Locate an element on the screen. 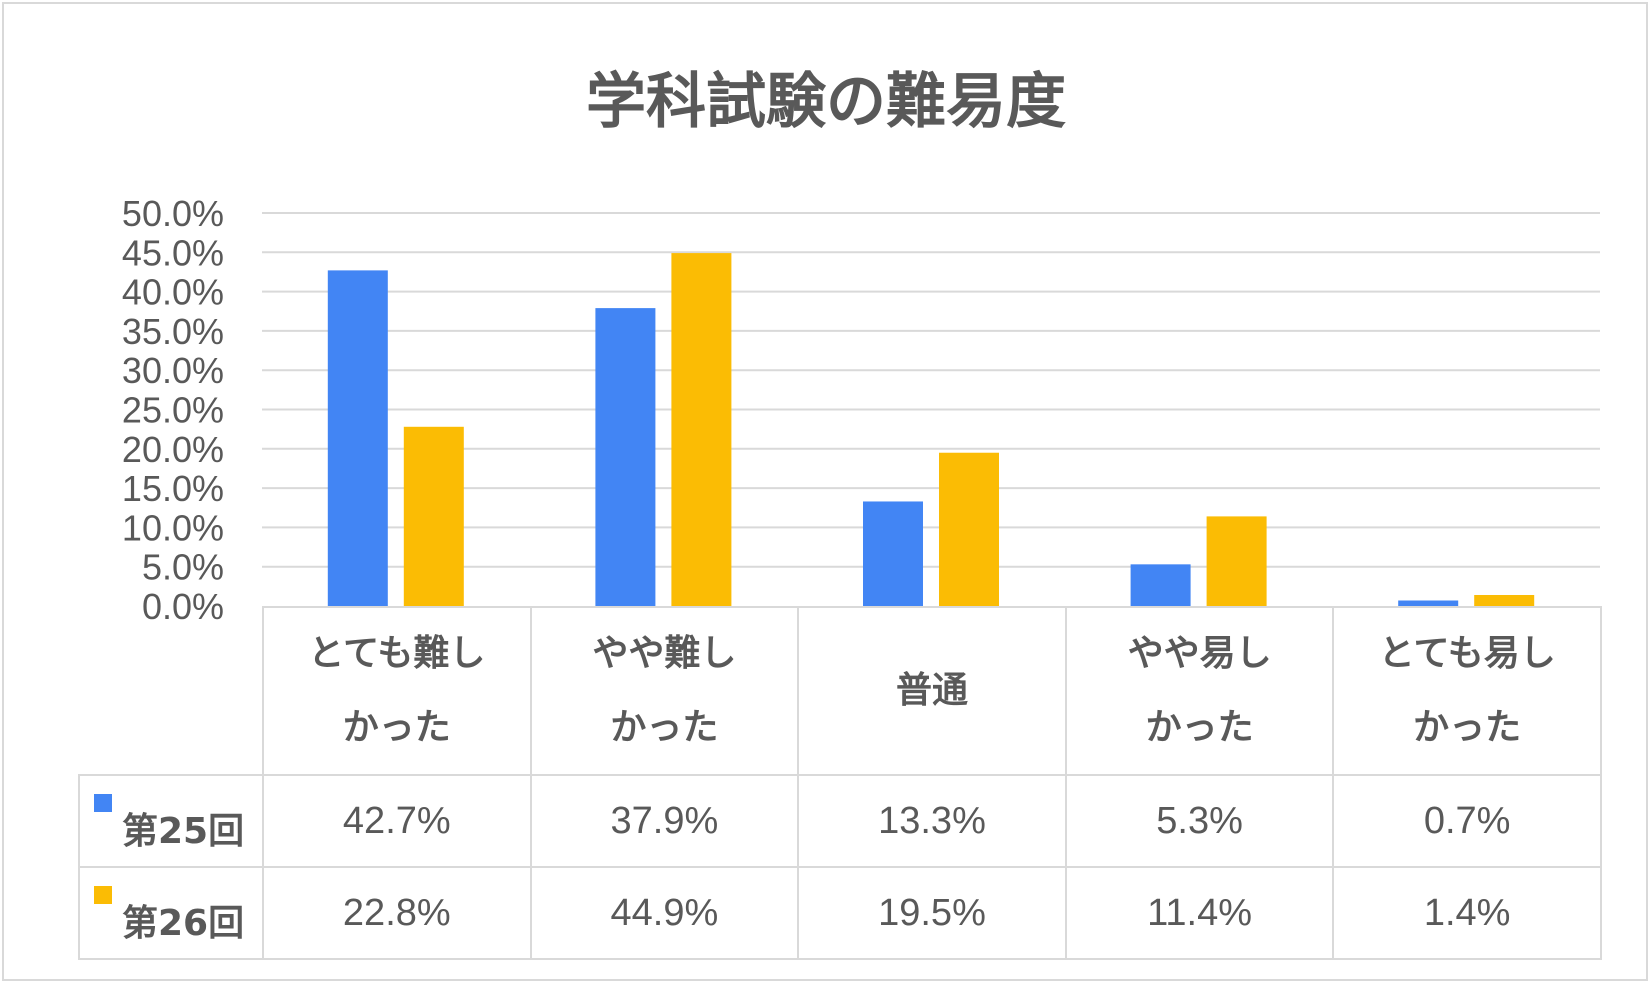 This screenshot has width=1652, height=985. legend-entry: 第26回 is located at coordinates (171, 913).